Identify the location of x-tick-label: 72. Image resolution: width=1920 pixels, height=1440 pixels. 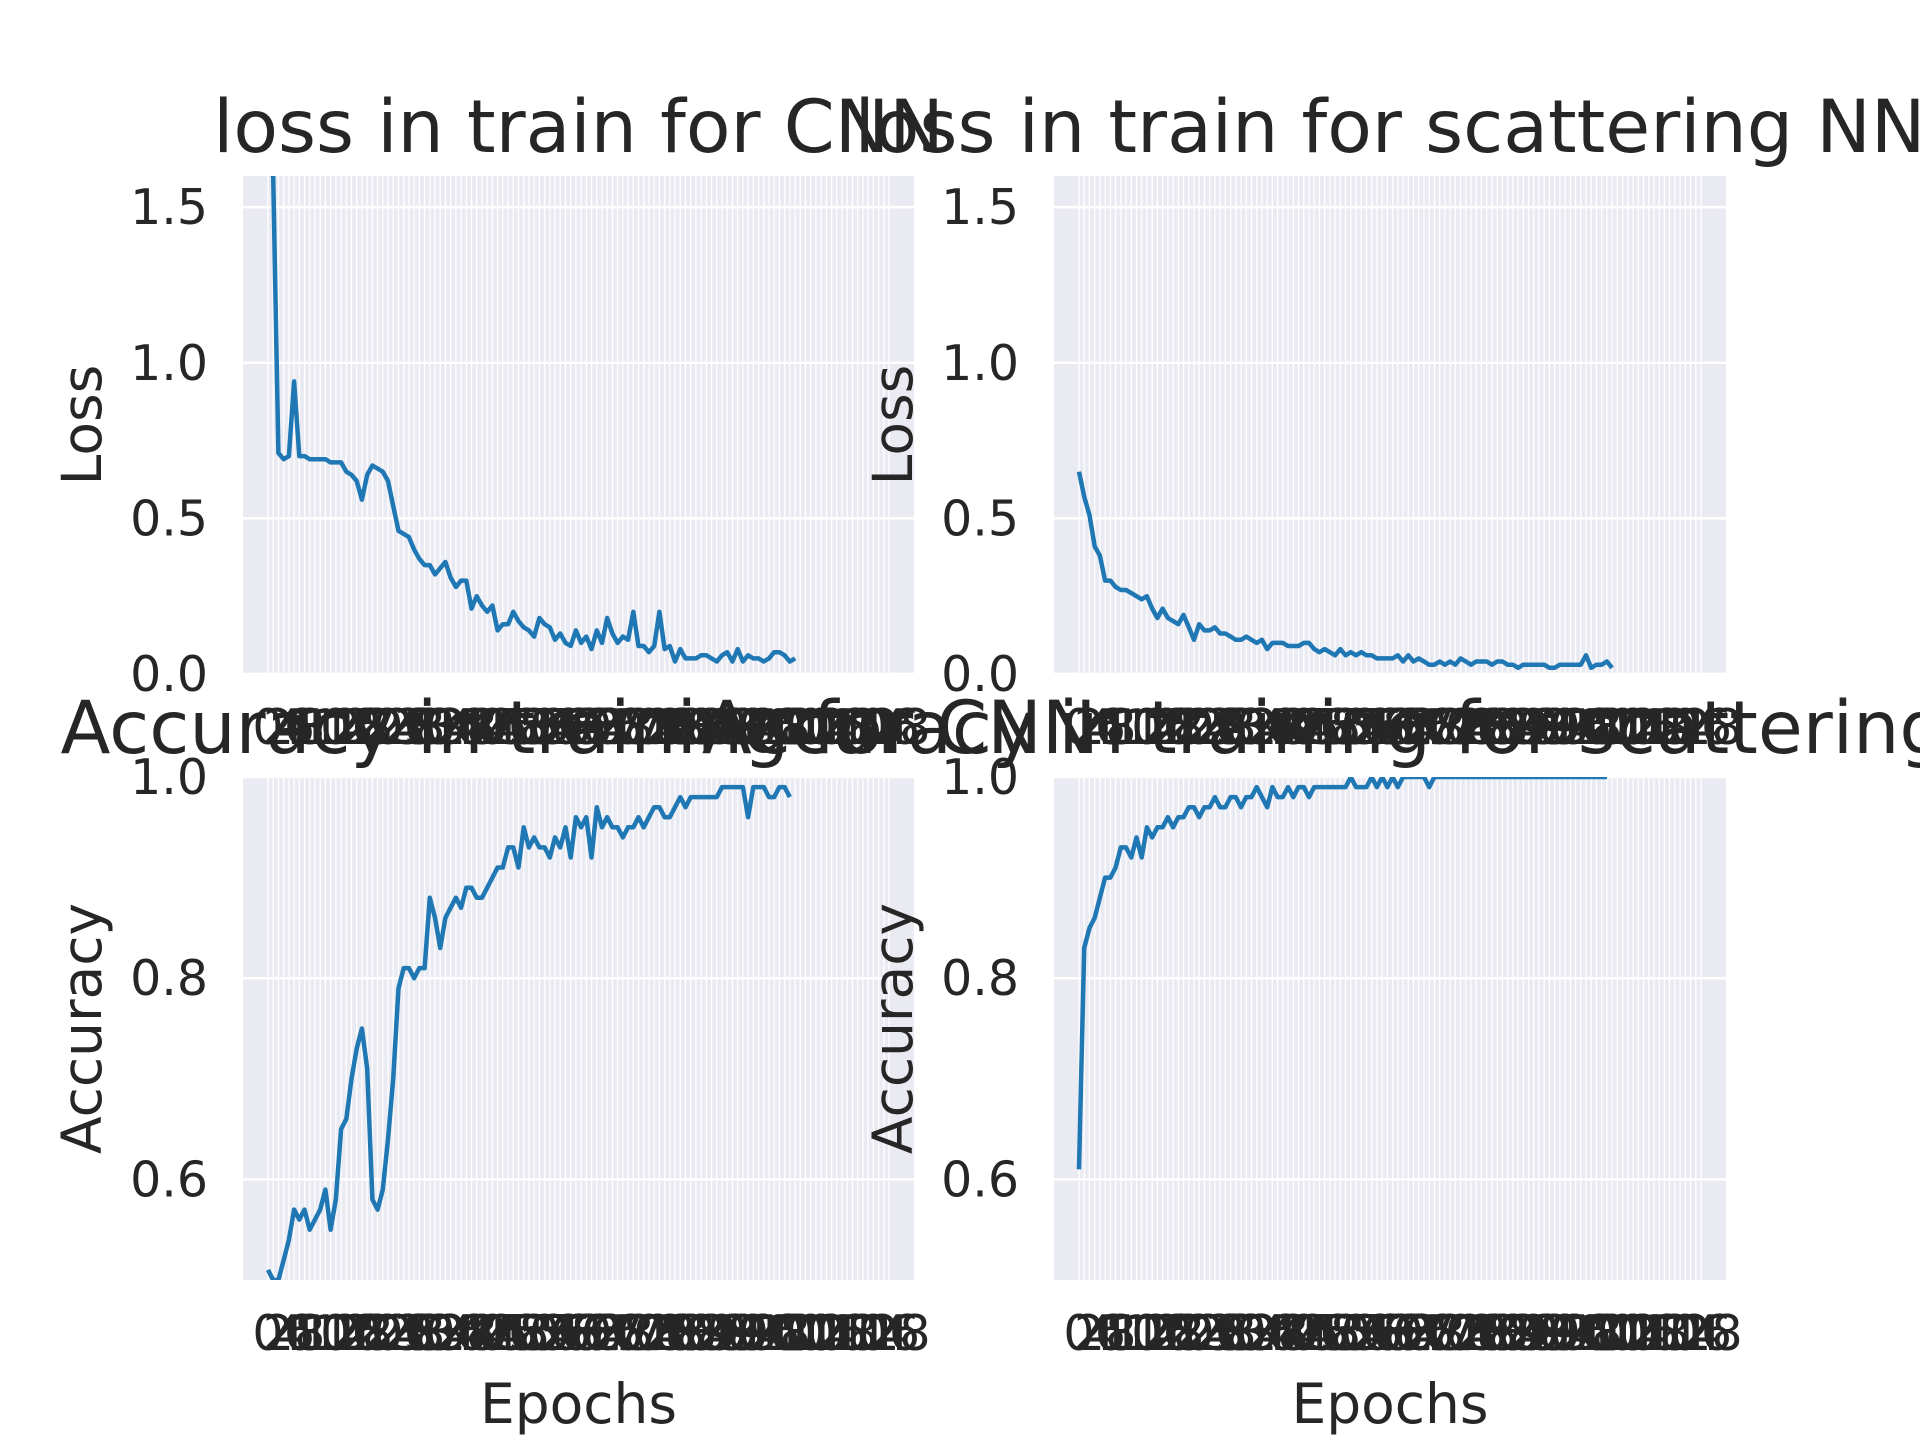
(644, 1333).